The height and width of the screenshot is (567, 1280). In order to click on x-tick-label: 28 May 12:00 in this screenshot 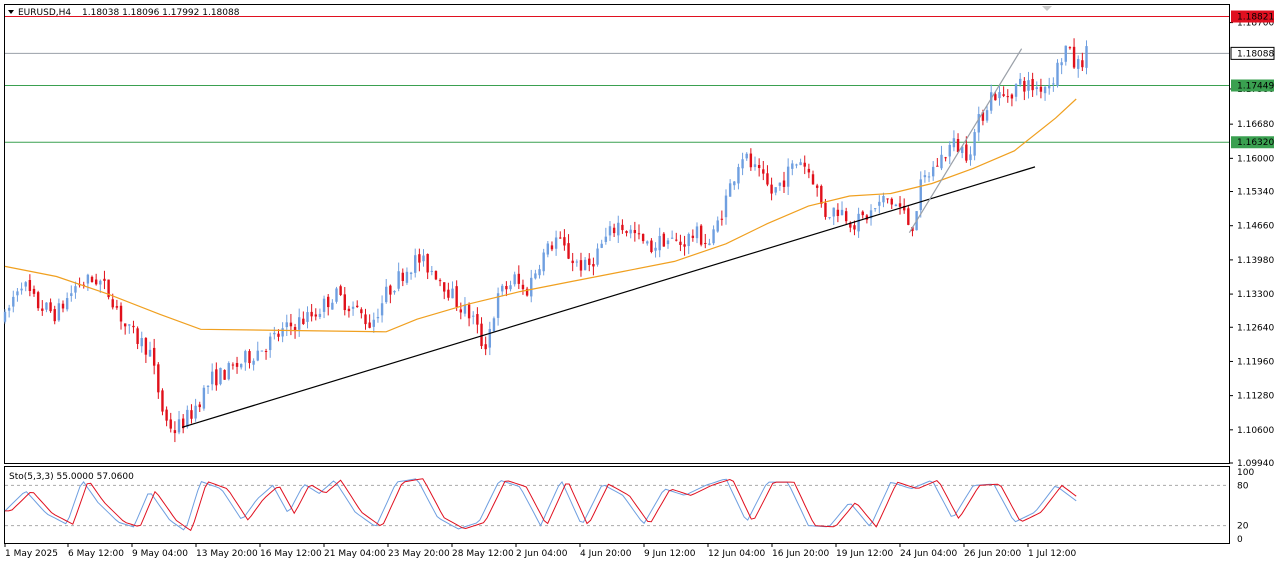, I will do `click(483, 554)`.